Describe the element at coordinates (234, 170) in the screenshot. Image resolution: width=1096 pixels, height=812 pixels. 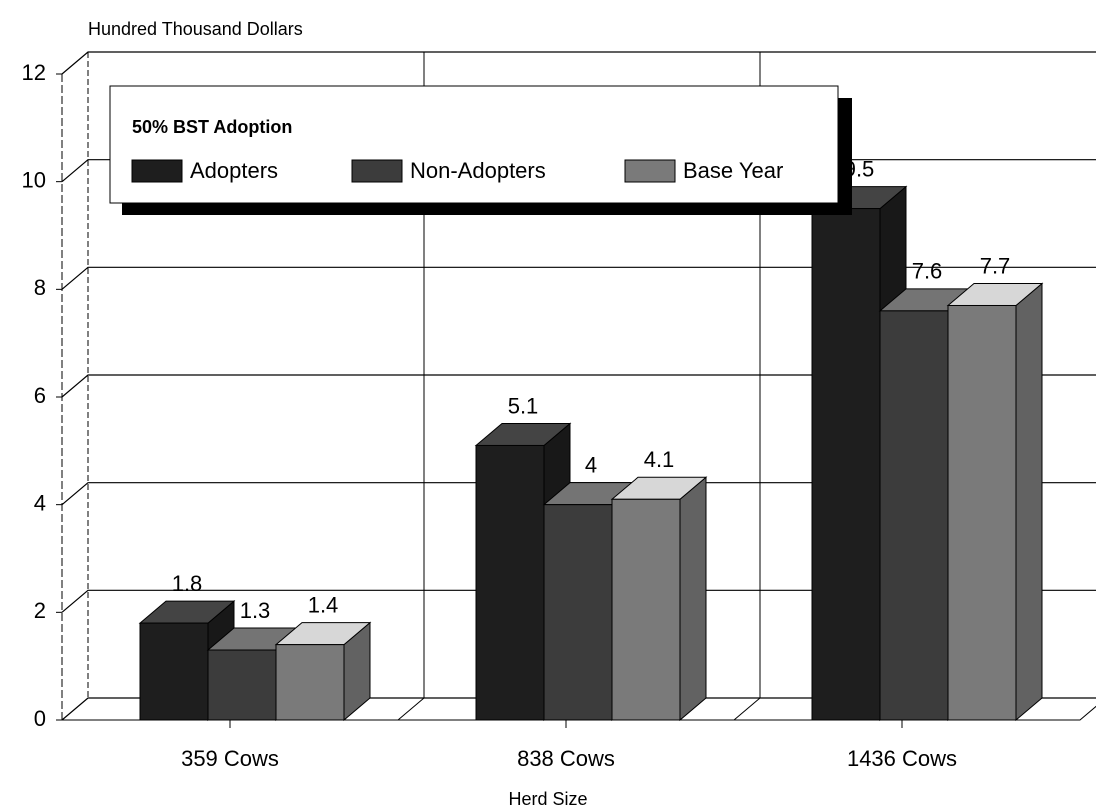
I see `legend-label: Adopters` at that location.